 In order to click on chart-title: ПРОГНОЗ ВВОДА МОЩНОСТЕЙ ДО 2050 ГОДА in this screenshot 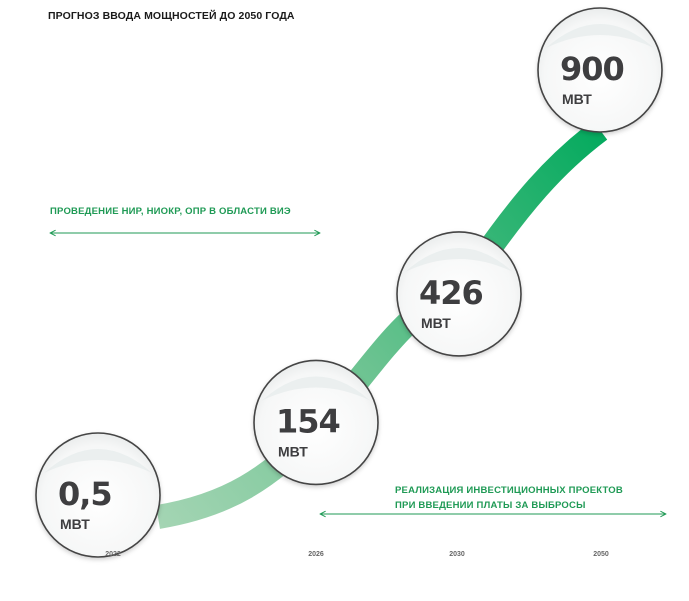, I will do `click(171, 16)`.